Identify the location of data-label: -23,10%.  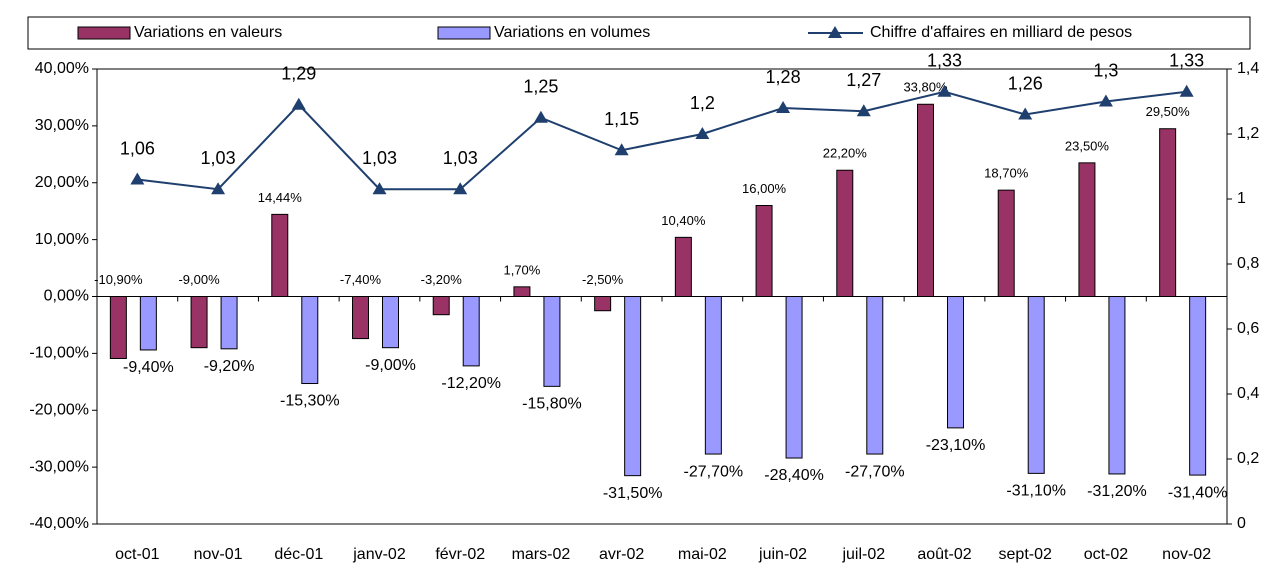
(956, 445).